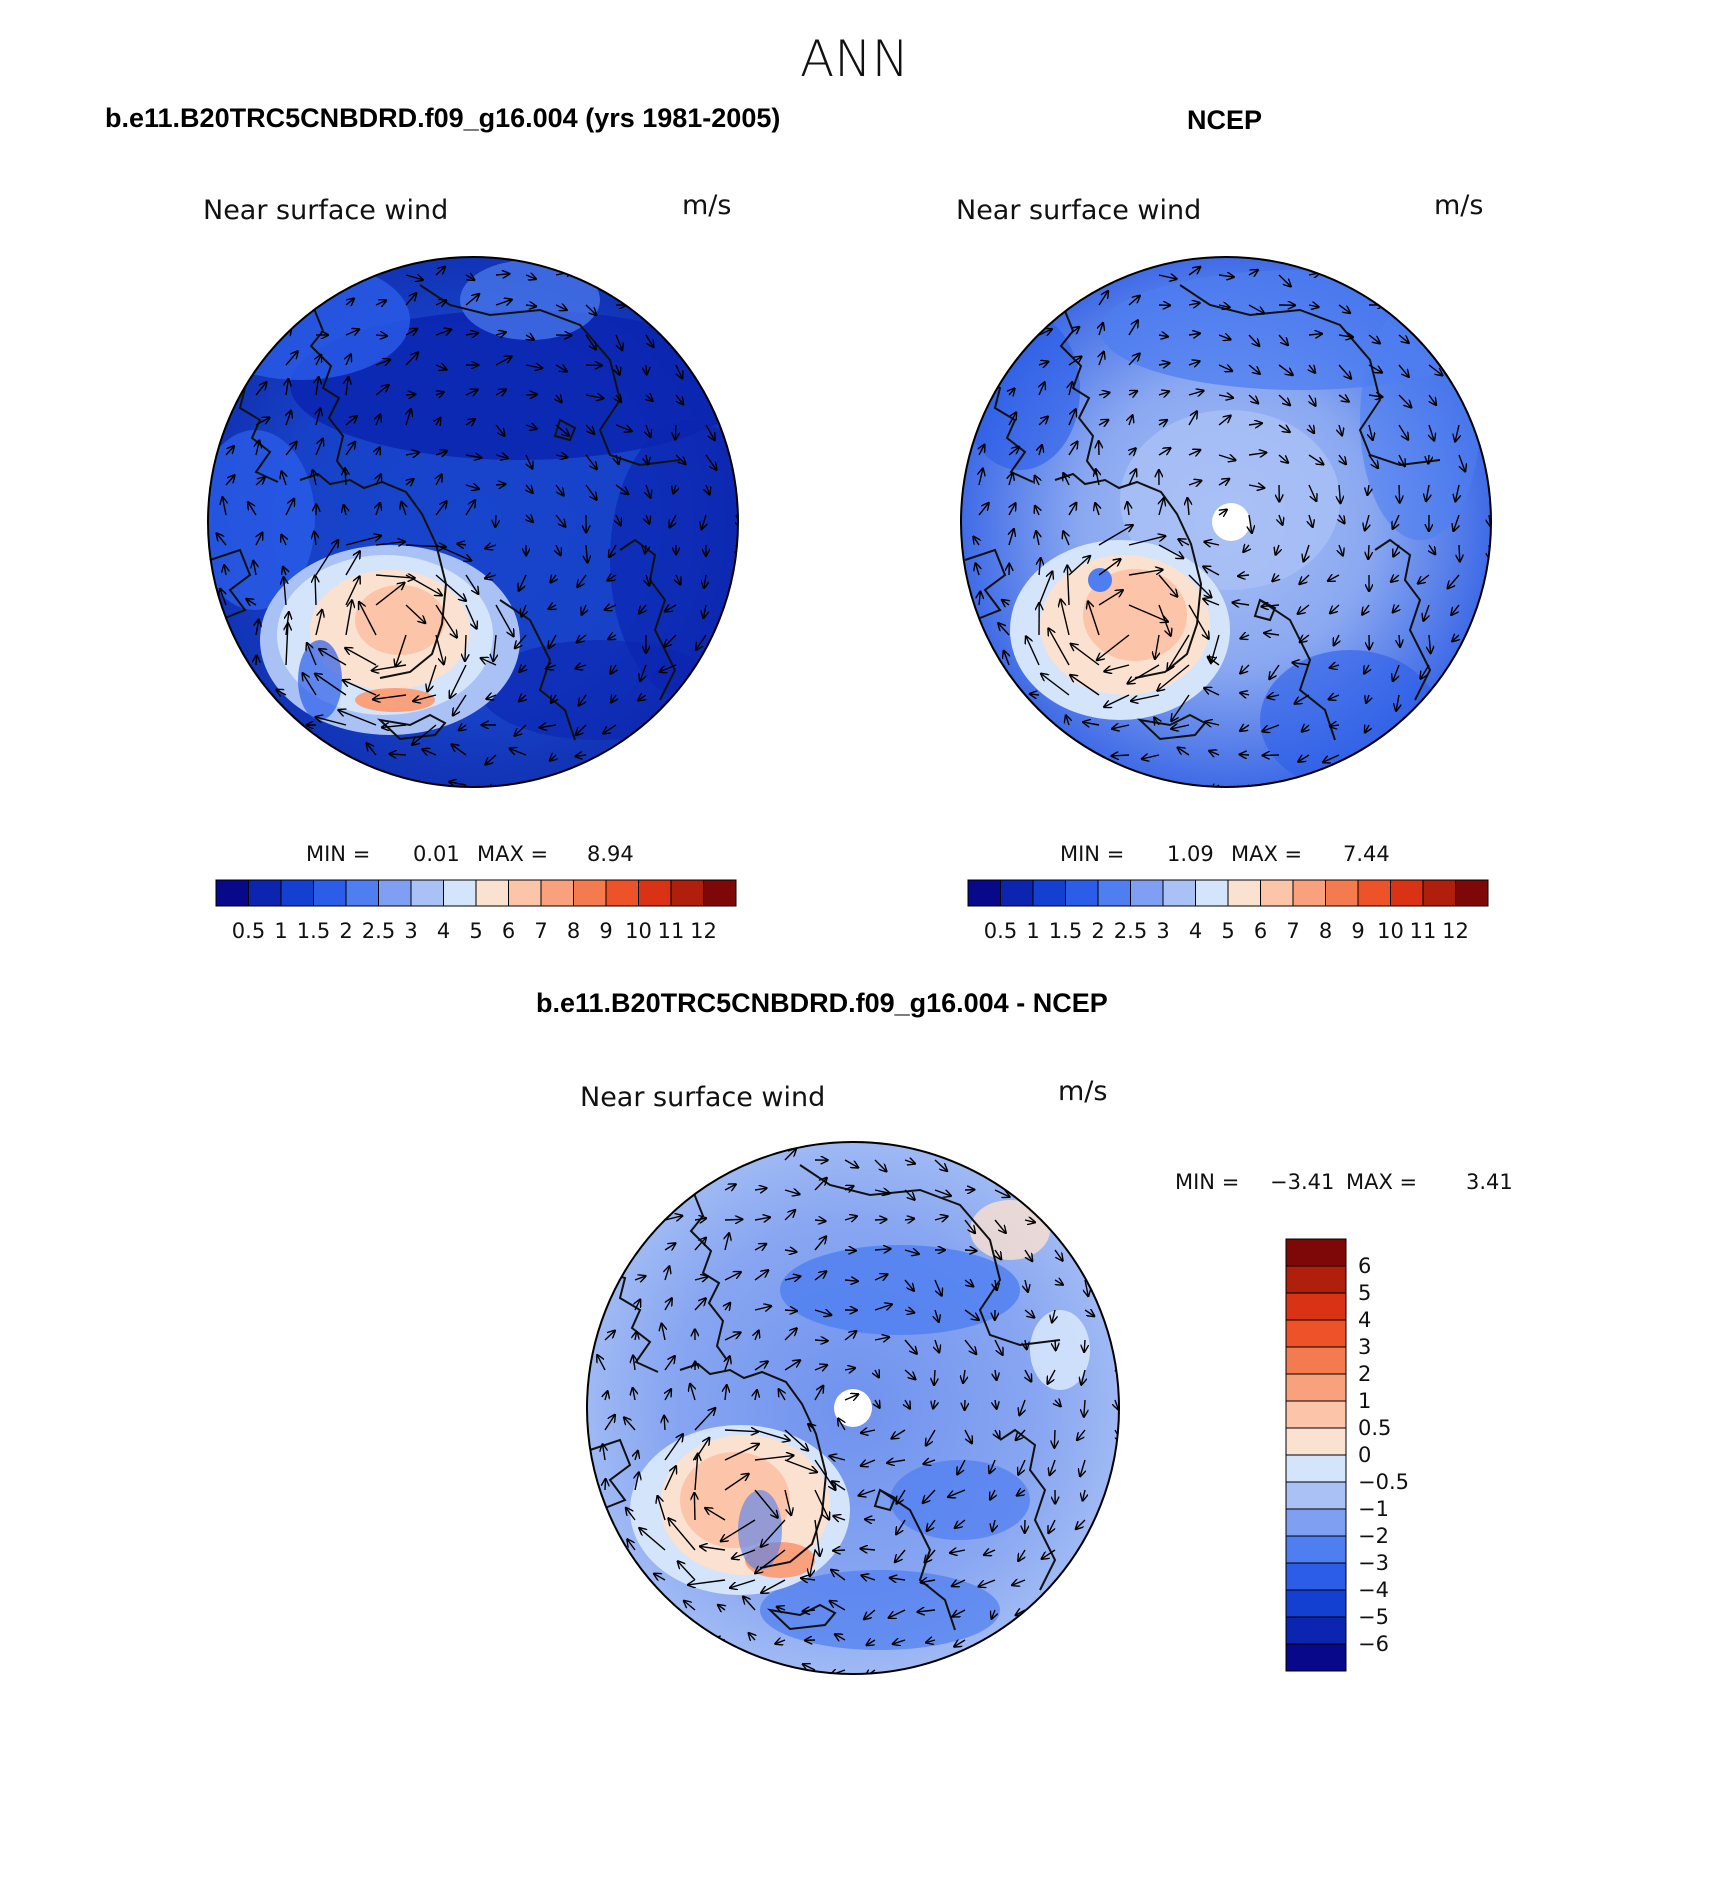 The height and width of the screenshot is (1903, 1710). What do you see at coordinates (1373, 1536) in the screenshot?
I see `diff-colorbar-tick-label: −2` at bounding box center [1373, 1536].